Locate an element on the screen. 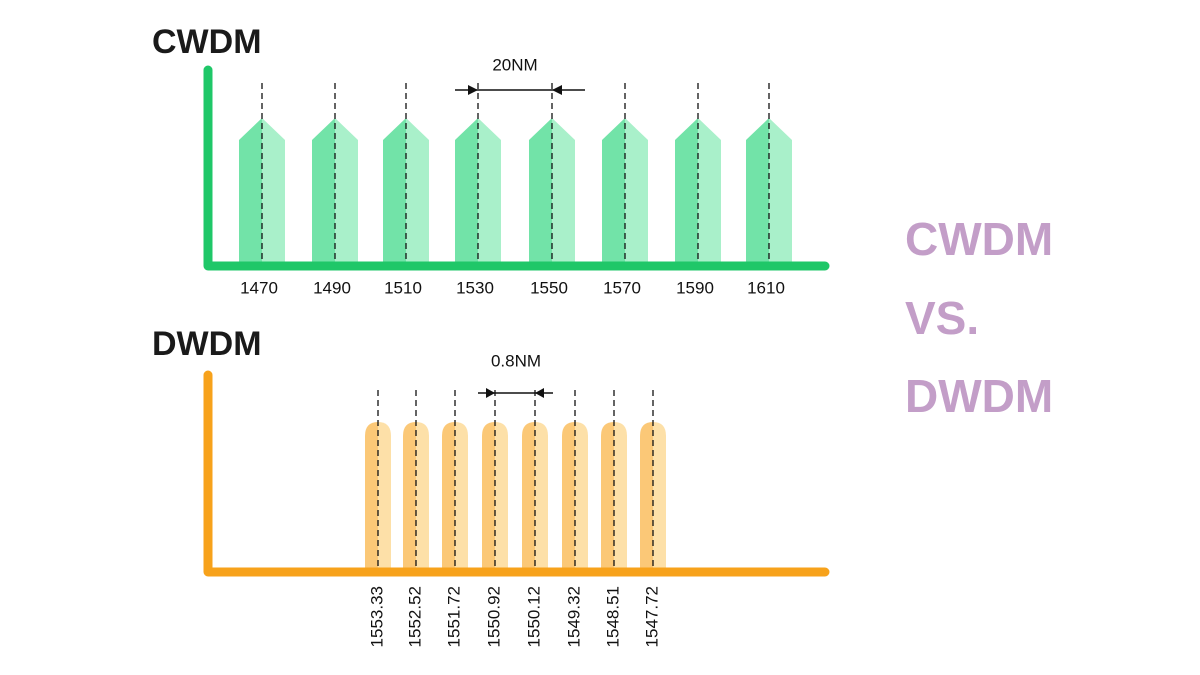 This screenshot has width=1200, height=675. cwdm-group: 1470 1490 1510 1530 1550 1570 1590 1610 is located at coordinates (515, 190).